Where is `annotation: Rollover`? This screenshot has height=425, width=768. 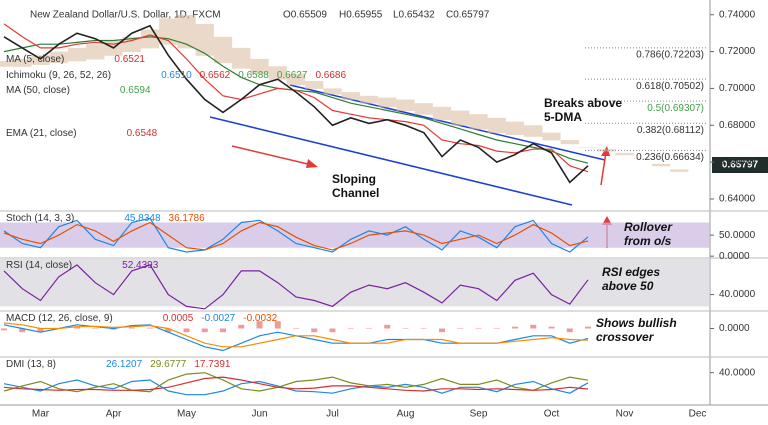
annotation: Rollover is located at coordinates (648, 227).